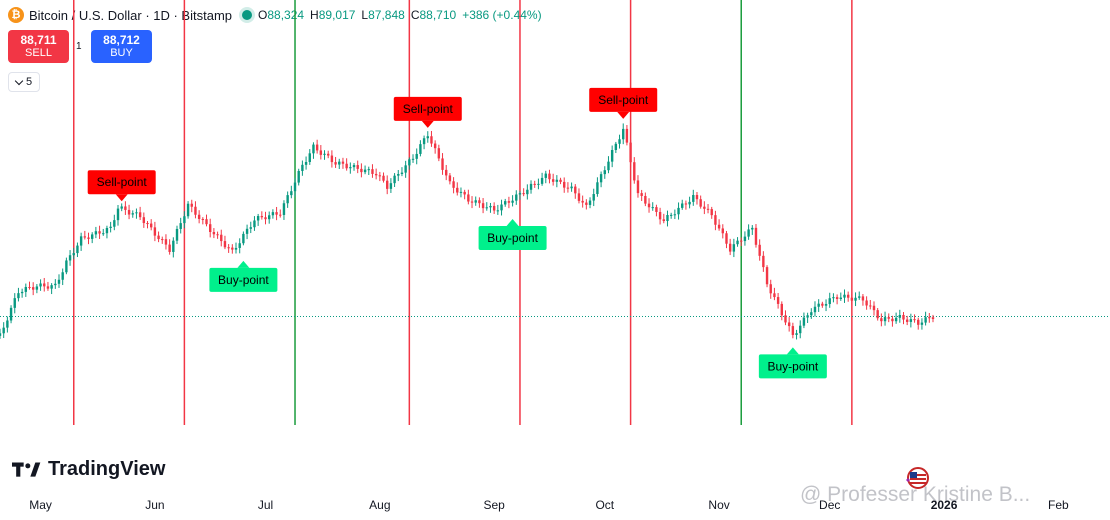 This screenshot has width=1110, height=520. I want to click on buy-point-marker-4: Buy-point, so click(512, 234).